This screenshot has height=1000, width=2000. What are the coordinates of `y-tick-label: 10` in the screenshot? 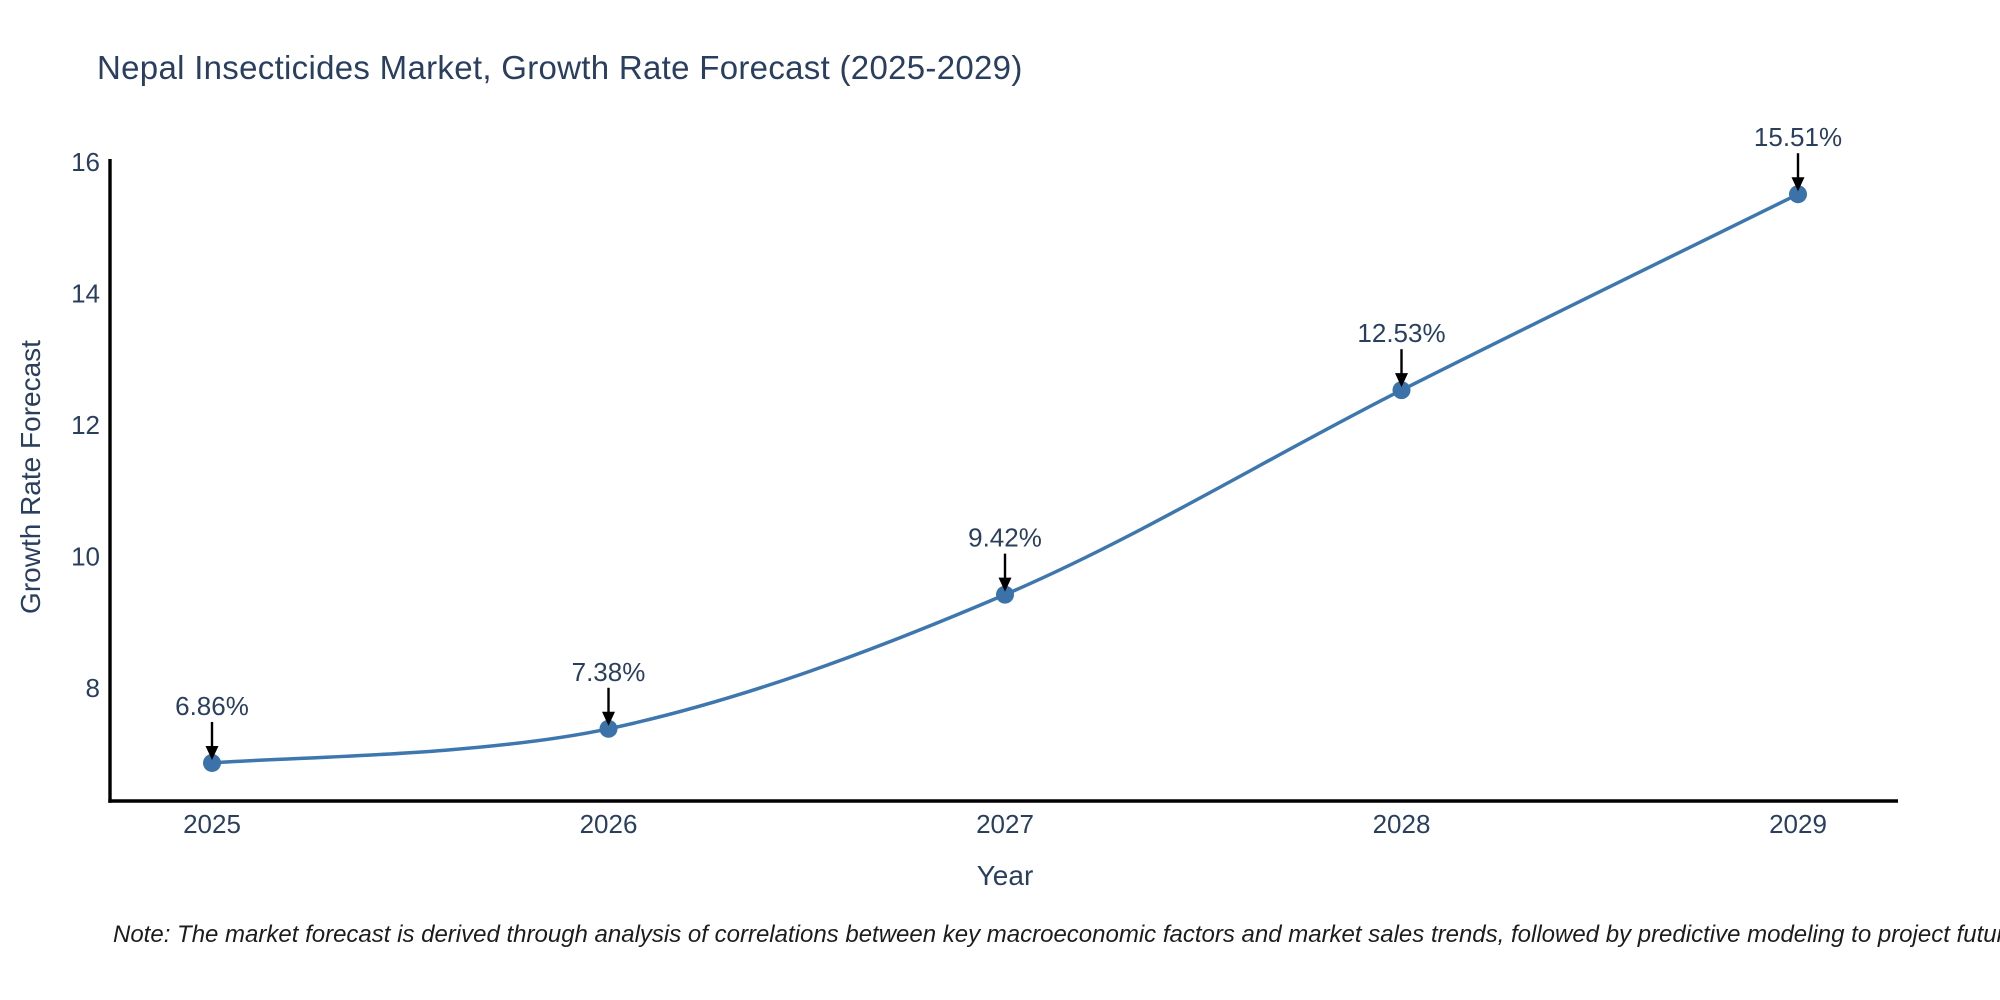 It's located at (85, 557).